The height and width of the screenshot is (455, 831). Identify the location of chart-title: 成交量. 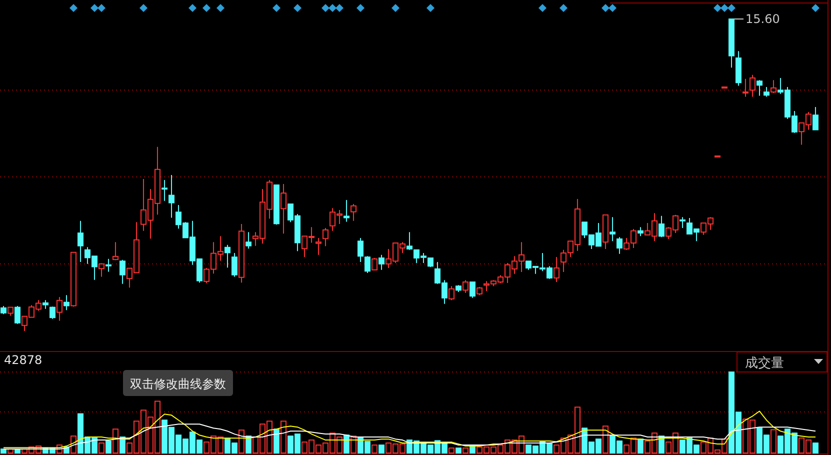
(764, 363).